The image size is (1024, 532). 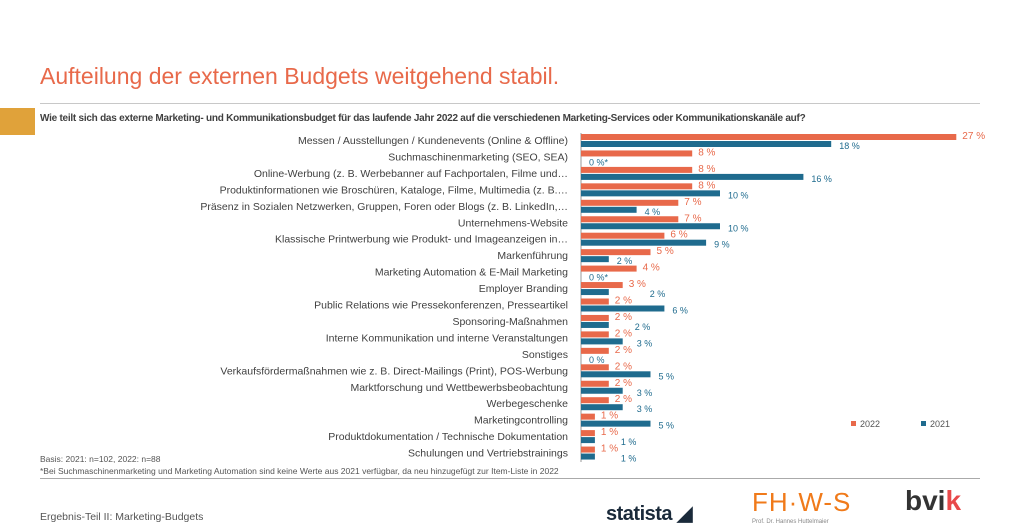 I want to click on data-label-2022: 5 %, so click(x=665, y=251).